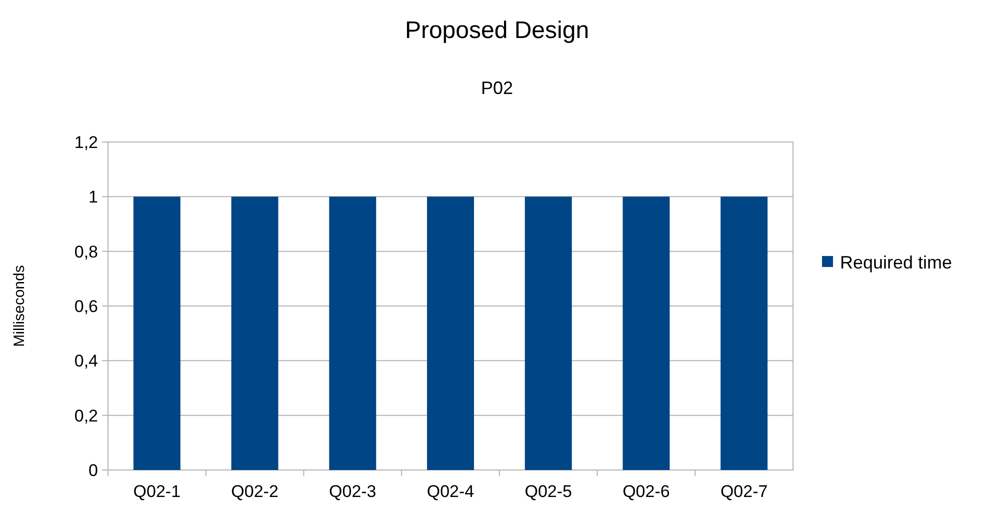 The image size is (999, 508). I want to click on x-tick-label: Q02-3, so click(352, 491).